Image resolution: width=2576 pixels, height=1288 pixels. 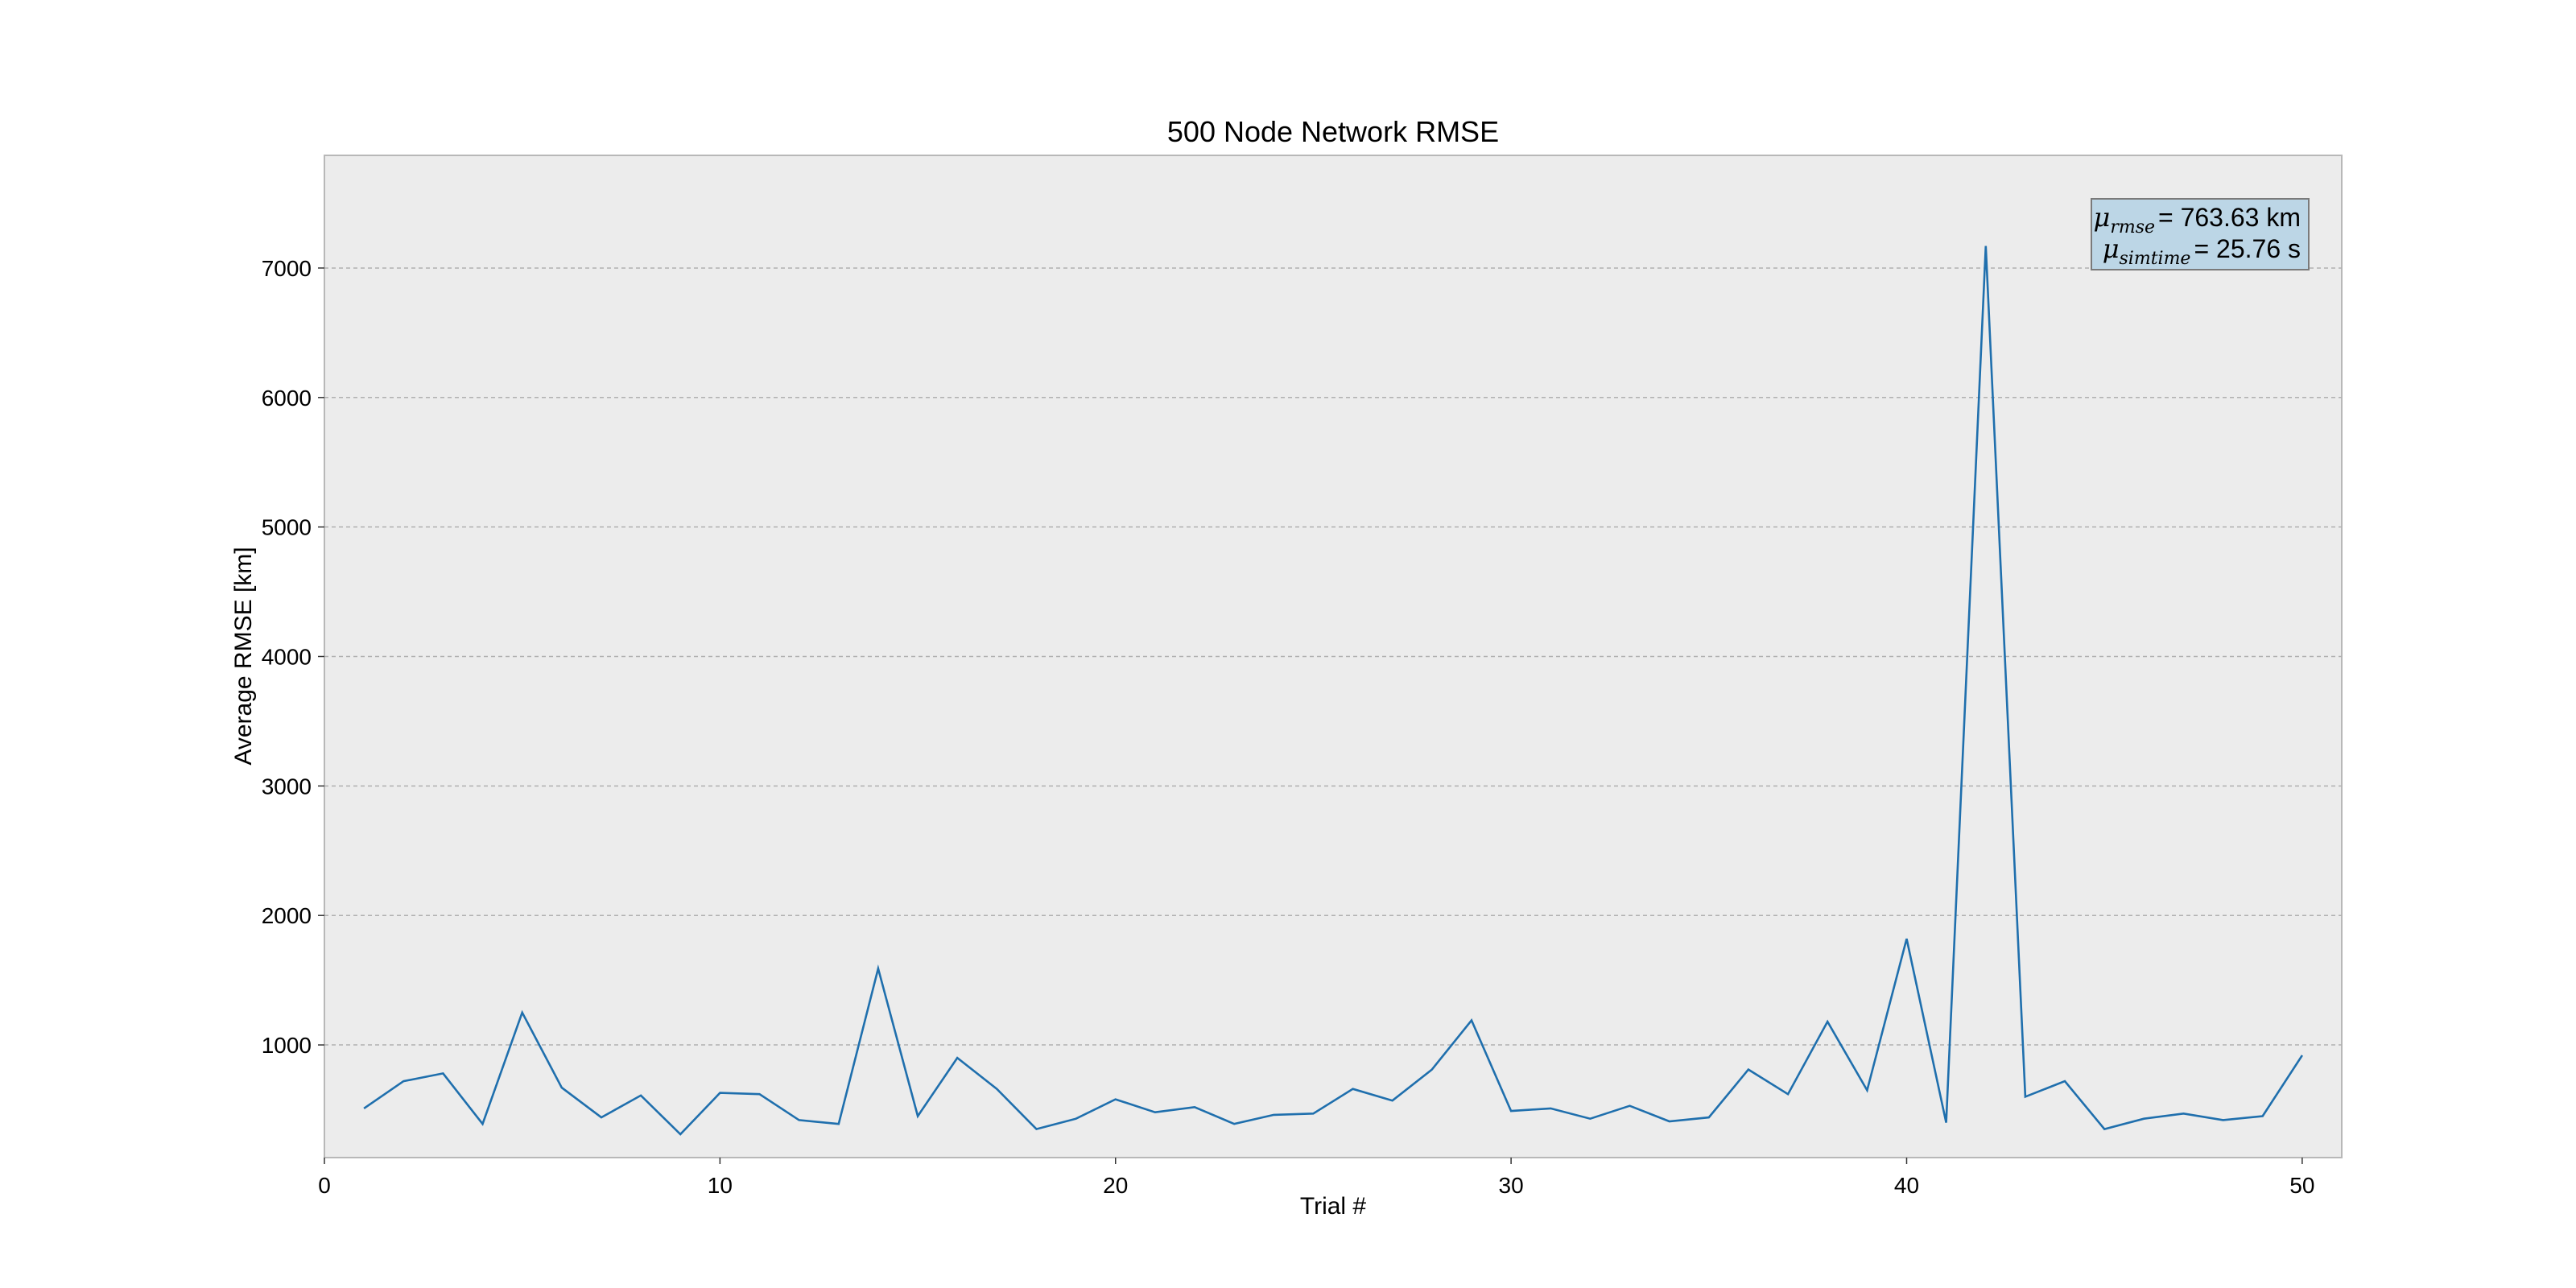 I want to click on y-tick-label: 5000, so click(x=287, y=527).